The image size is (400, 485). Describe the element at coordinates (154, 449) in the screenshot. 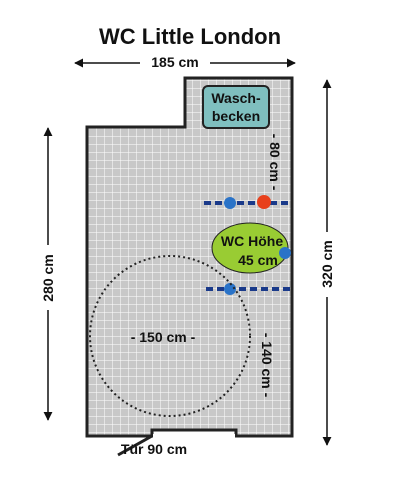

I see `door-label: Tür 90 cm` at that location.